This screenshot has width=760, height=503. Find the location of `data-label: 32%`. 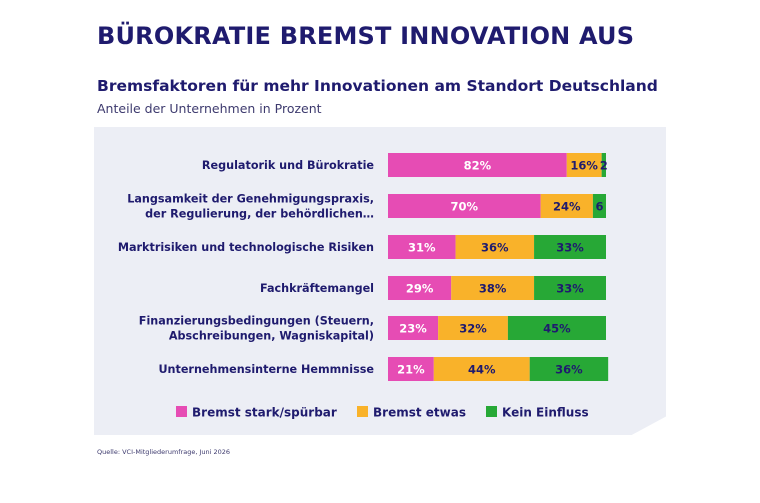

data-label: 32% is located at coordinates (473, 329).